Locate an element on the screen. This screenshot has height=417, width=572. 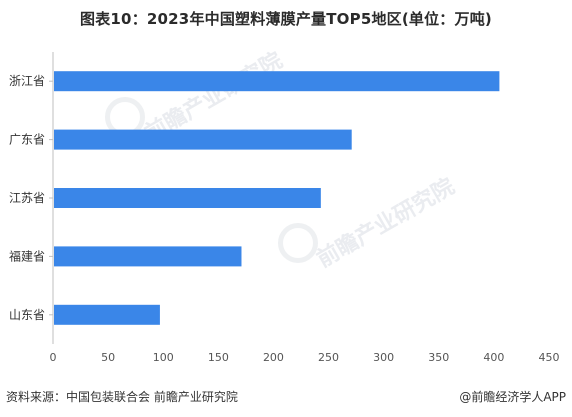
x-tick-label: 300 is located at coordinates (383, 357).